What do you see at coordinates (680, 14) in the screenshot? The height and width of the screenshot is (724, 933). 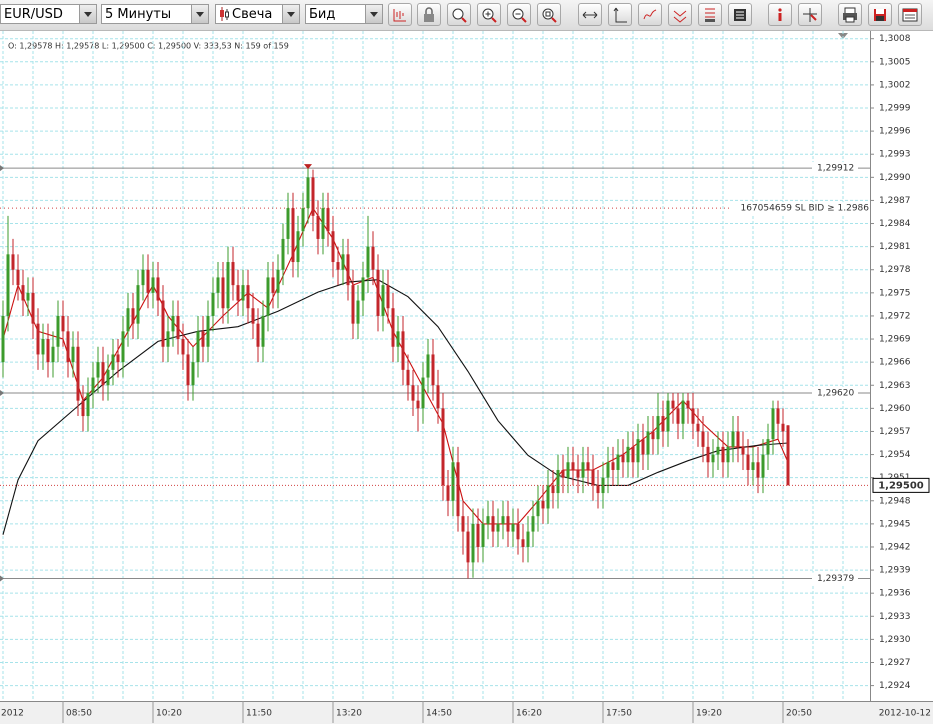 I see `studies-button` at bounding box center [680, 14].